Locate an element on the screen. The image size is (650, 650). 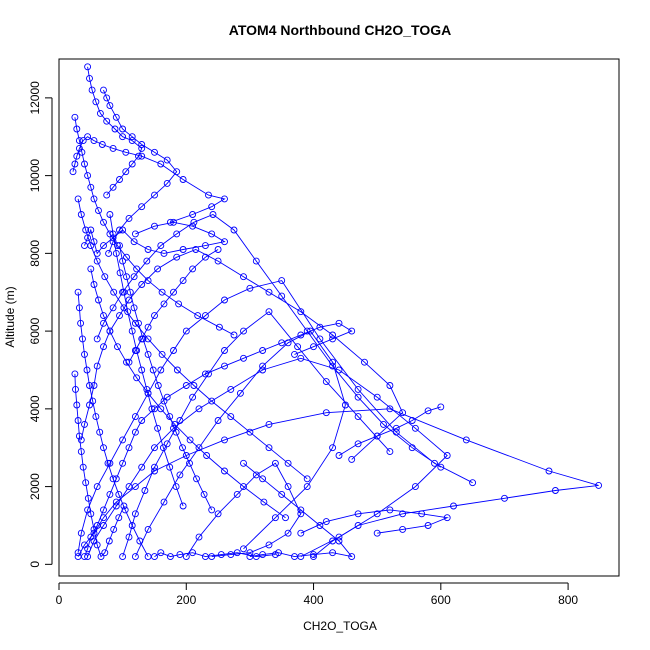
x-axis-label: CH2O_TOGA is located at coordinates (340, 626).